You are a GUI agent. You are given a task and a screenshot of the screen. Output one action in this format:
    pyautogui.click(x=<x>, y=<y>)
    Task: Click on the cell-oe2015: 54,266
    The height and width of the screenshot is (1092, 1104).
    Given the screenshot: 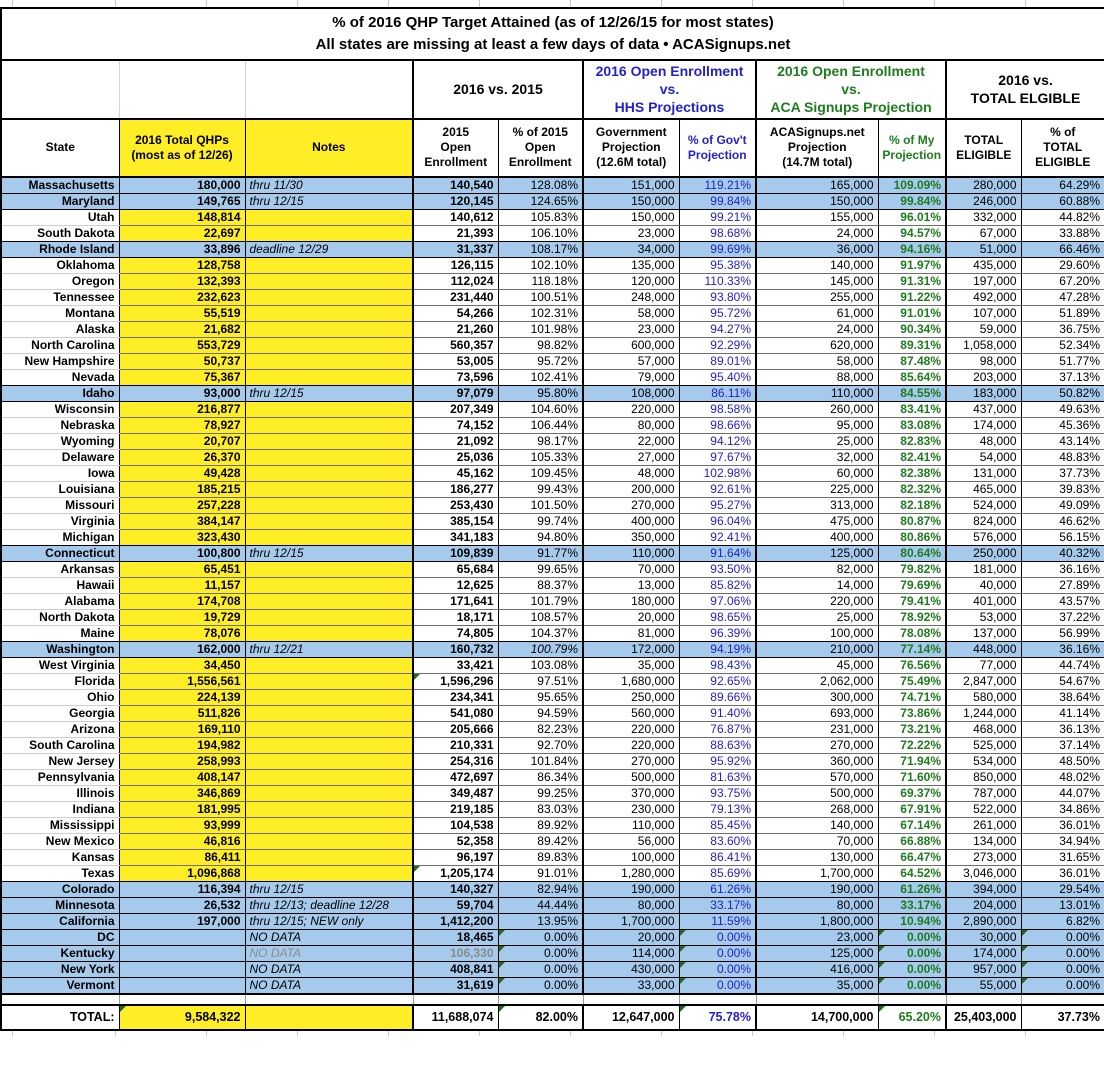 What is the action you would take?
    pyautogui.click(x=456, y=313)
    